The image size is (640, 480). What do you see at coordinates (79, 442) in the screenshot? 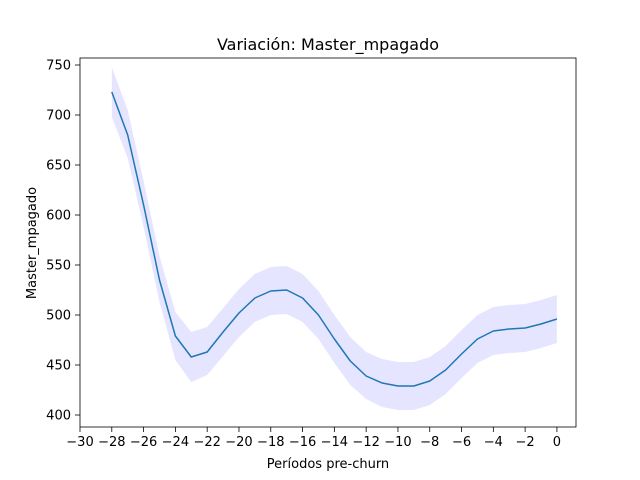
I see `x-tick-label: −30` at bounding box center [79, 442].